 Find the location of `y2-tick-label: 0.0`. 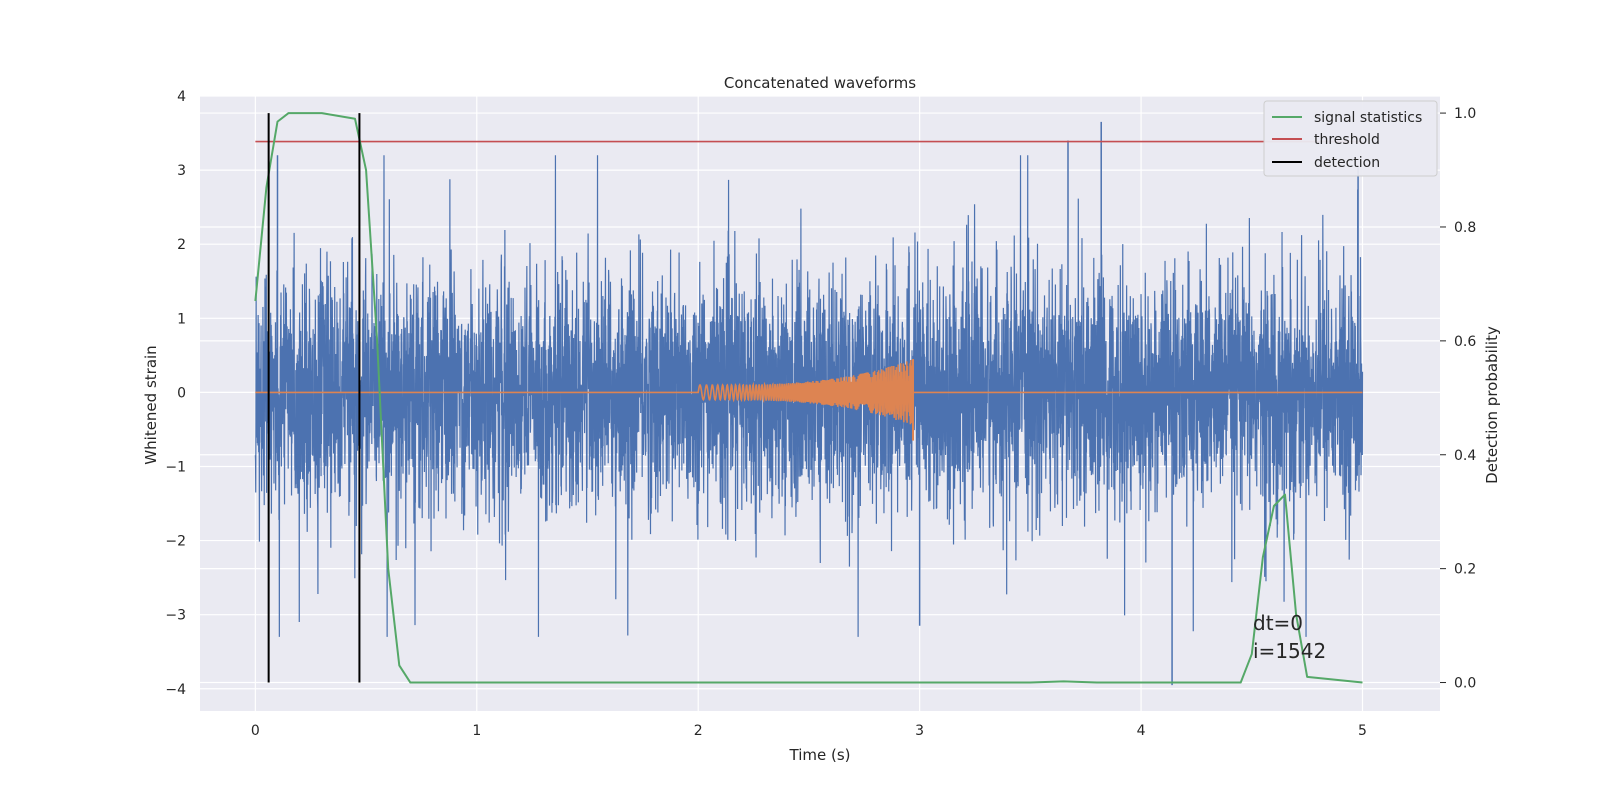

y2-tick-label: 0.0 is located at coordinates (1465, 684).